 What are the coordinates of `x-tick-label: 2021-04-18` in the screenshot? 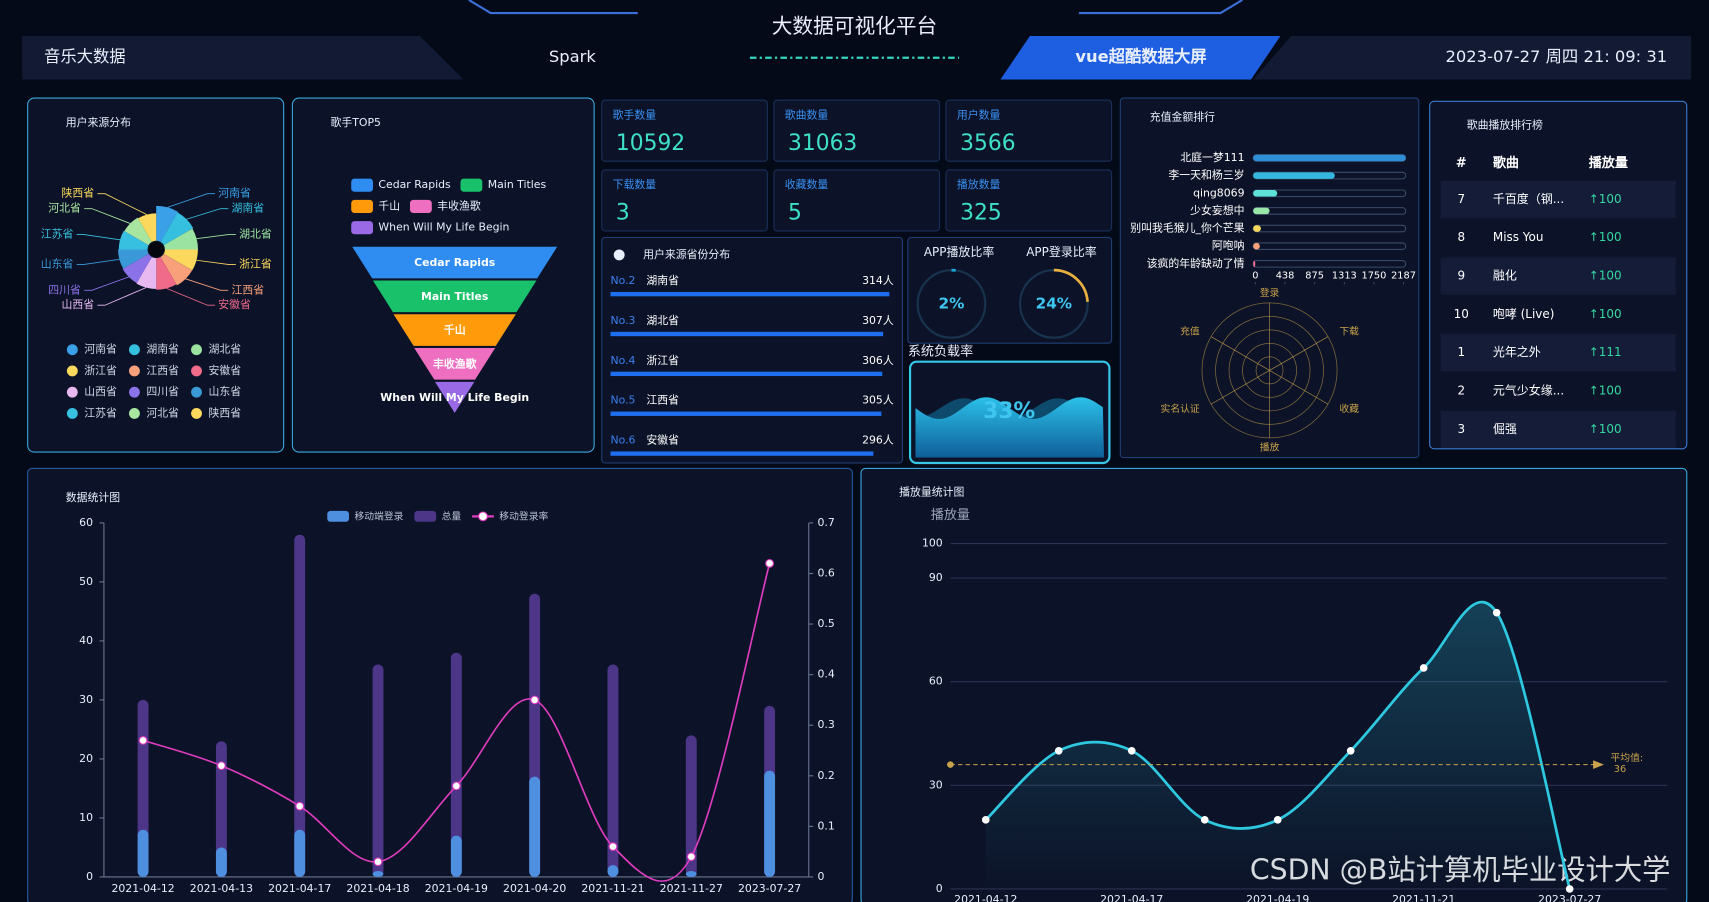 It's located at (377, 888).